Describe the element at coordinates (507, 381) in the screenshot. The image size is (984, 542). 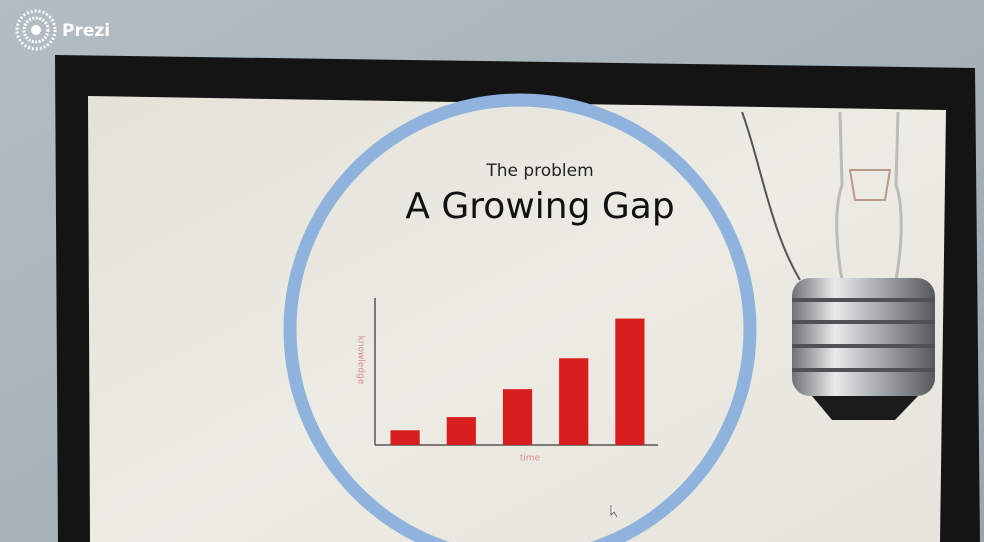
I see `plot: time knowledge` at that location.